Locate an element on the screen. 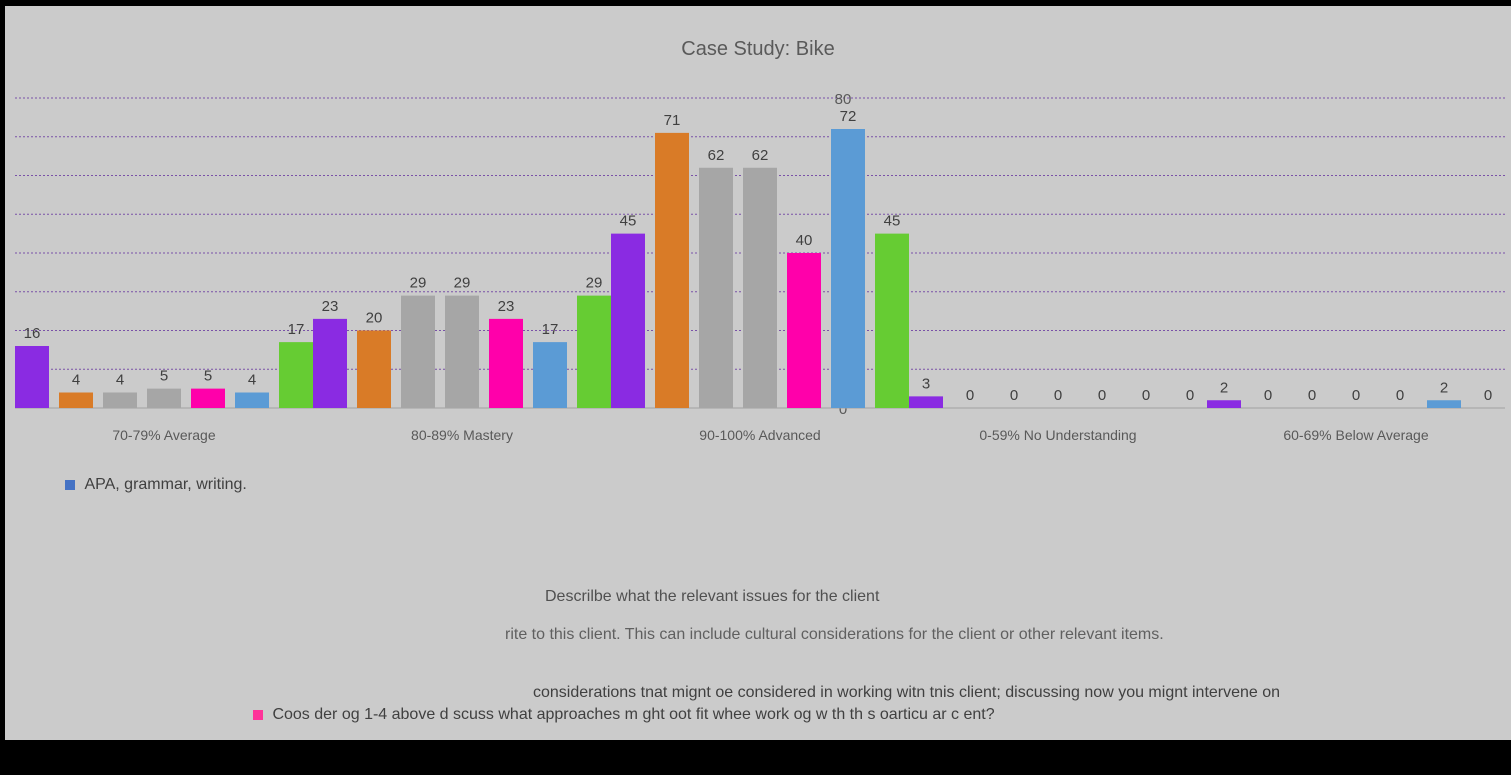 The image size is (1511, 775). legend-label-apa: APA, grammar, writing. is located at coordinates (165, 484).